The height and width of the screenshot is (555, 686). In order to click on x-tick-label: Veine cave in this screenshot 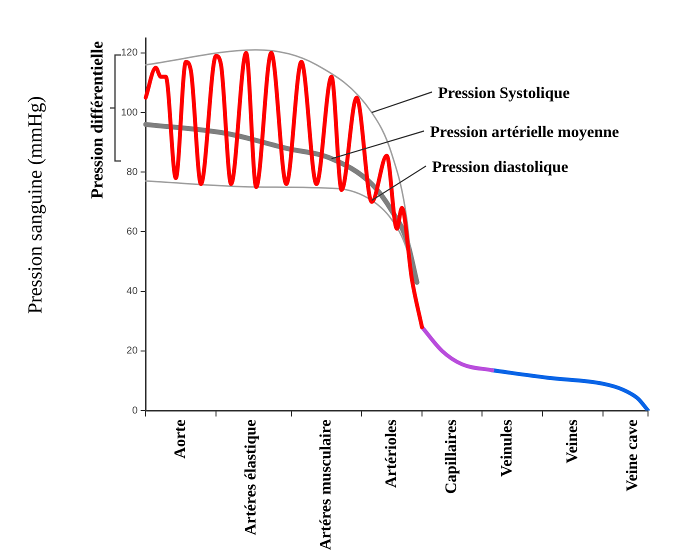, I will do `click(633, 456)`.